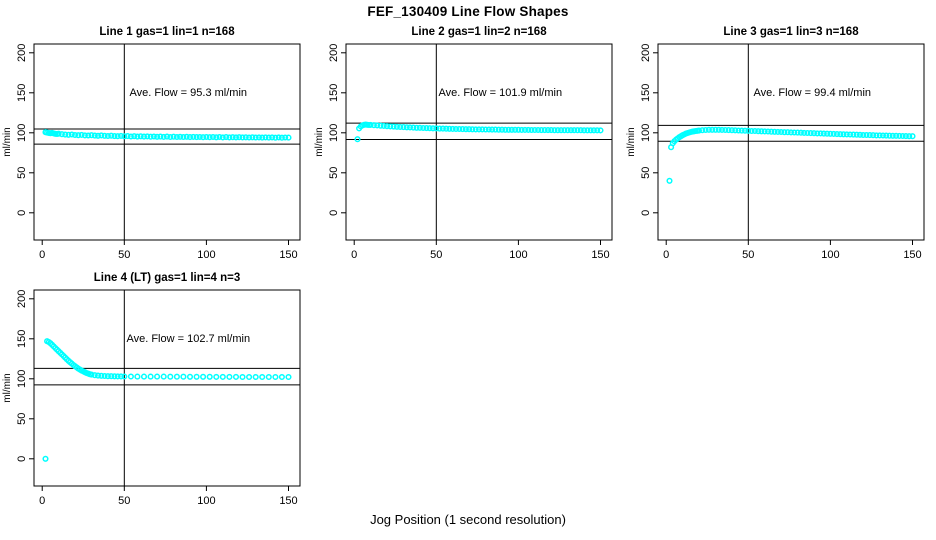  What do you see at coordinates (188, 339) in the screenshot?
I see `ave-flow-annotation: Ave. Flow = 102.7 ml/min` at bounding box center [188, 339].